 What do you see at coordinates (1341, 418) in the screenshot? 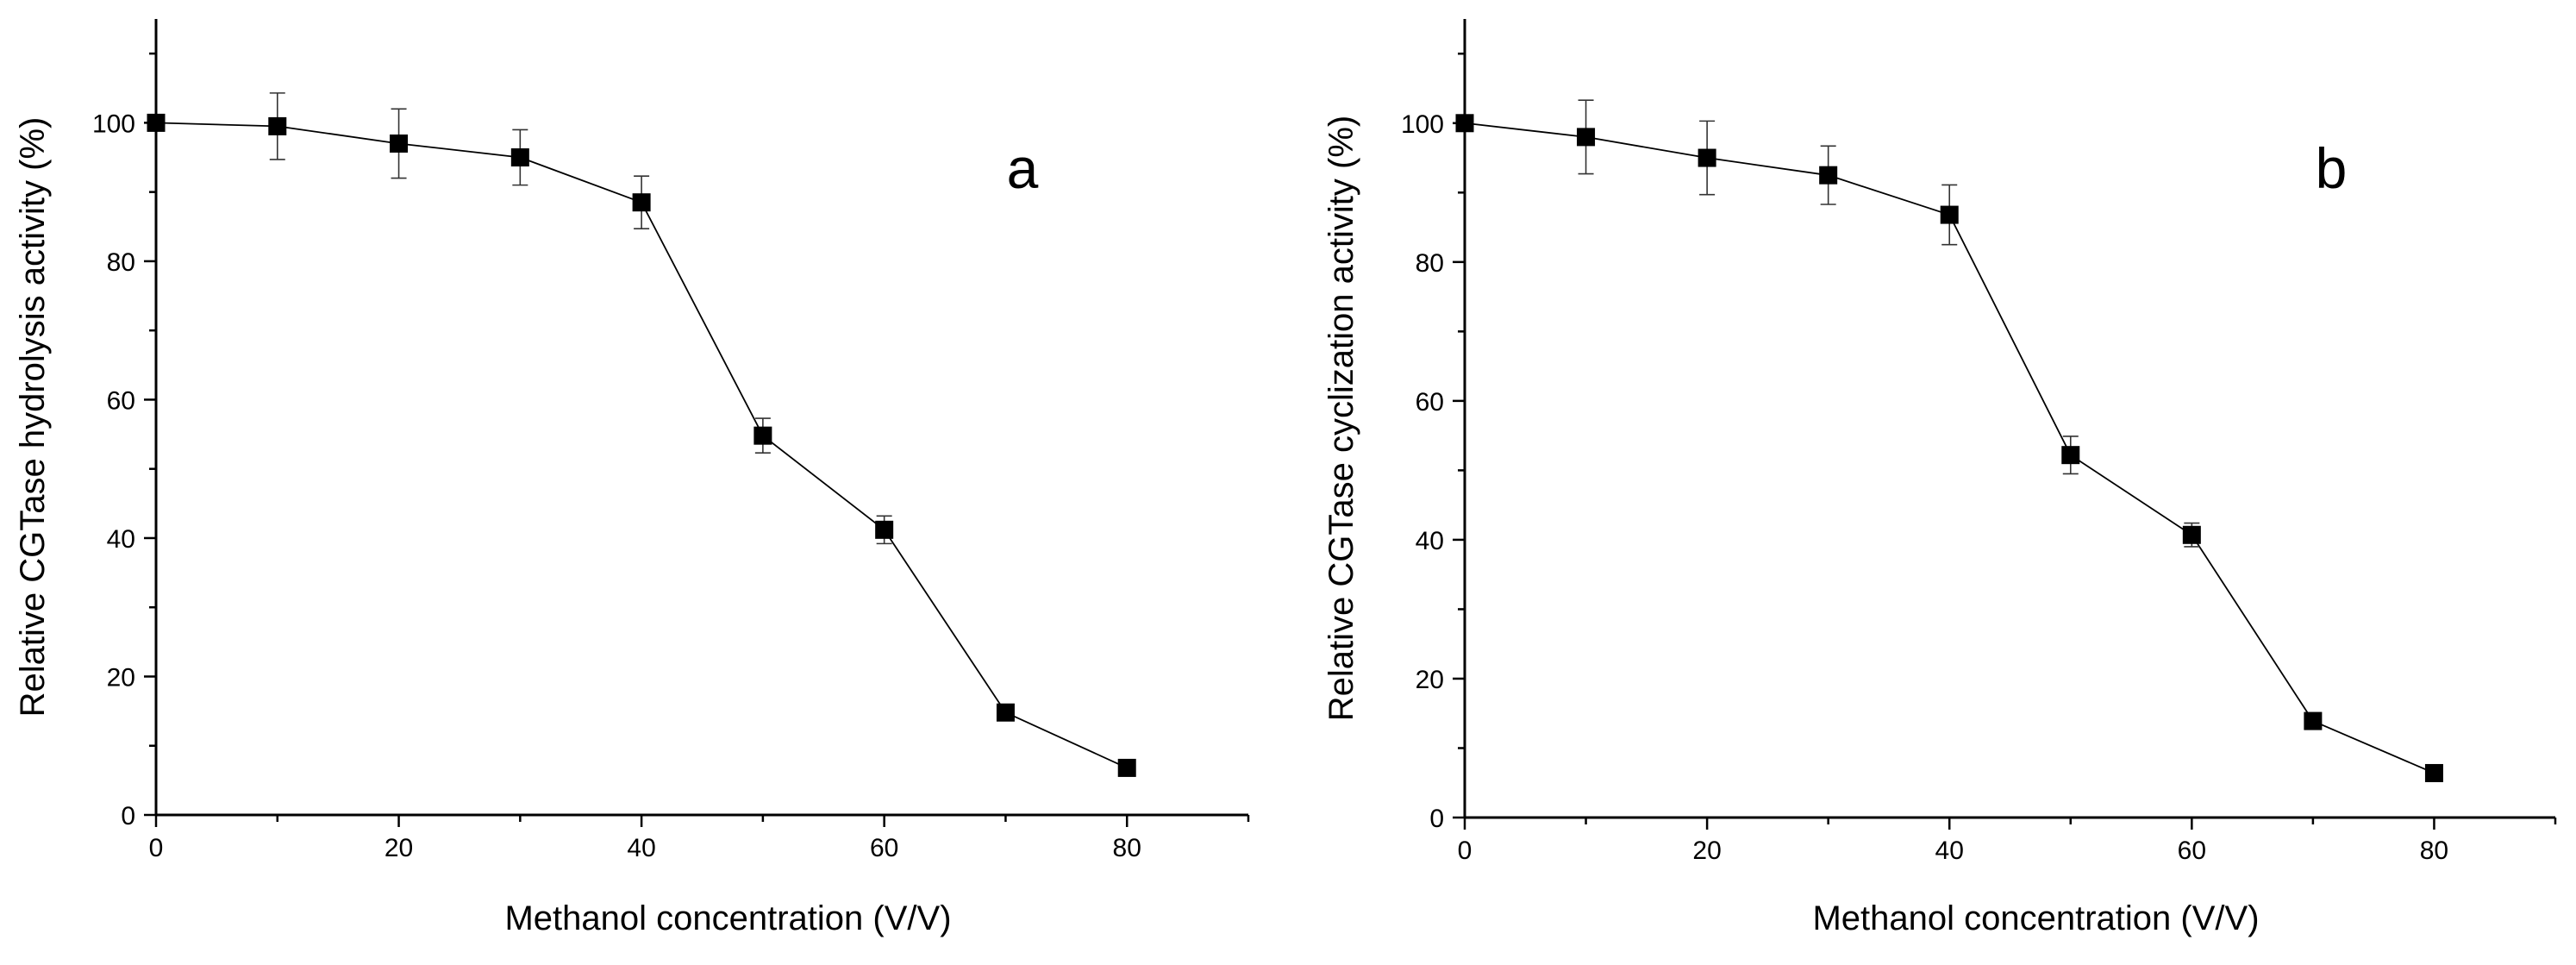
I see `y-axis-title: Relative CGTase cyclization activity (%)` at bounding box center [1341, 418].